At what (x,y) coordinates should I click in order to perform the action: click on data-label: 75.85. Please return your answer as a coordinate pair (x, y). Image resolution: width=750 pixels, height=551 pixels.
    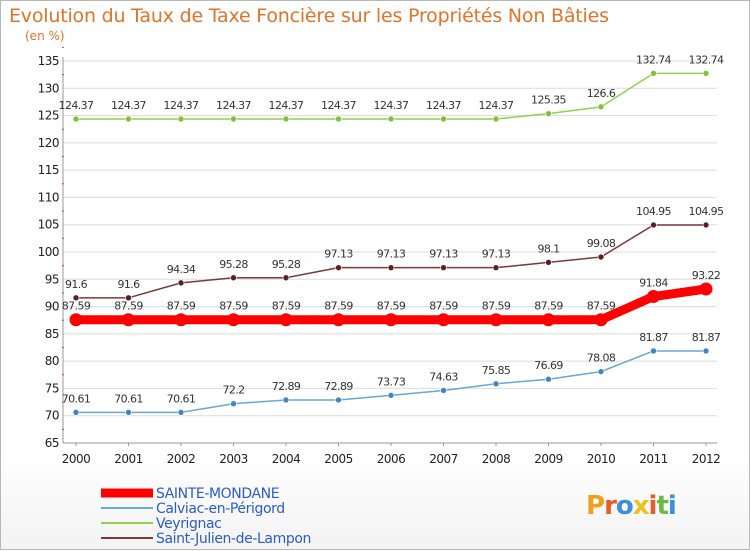
    Looking at the image, I should click on (496, 370).